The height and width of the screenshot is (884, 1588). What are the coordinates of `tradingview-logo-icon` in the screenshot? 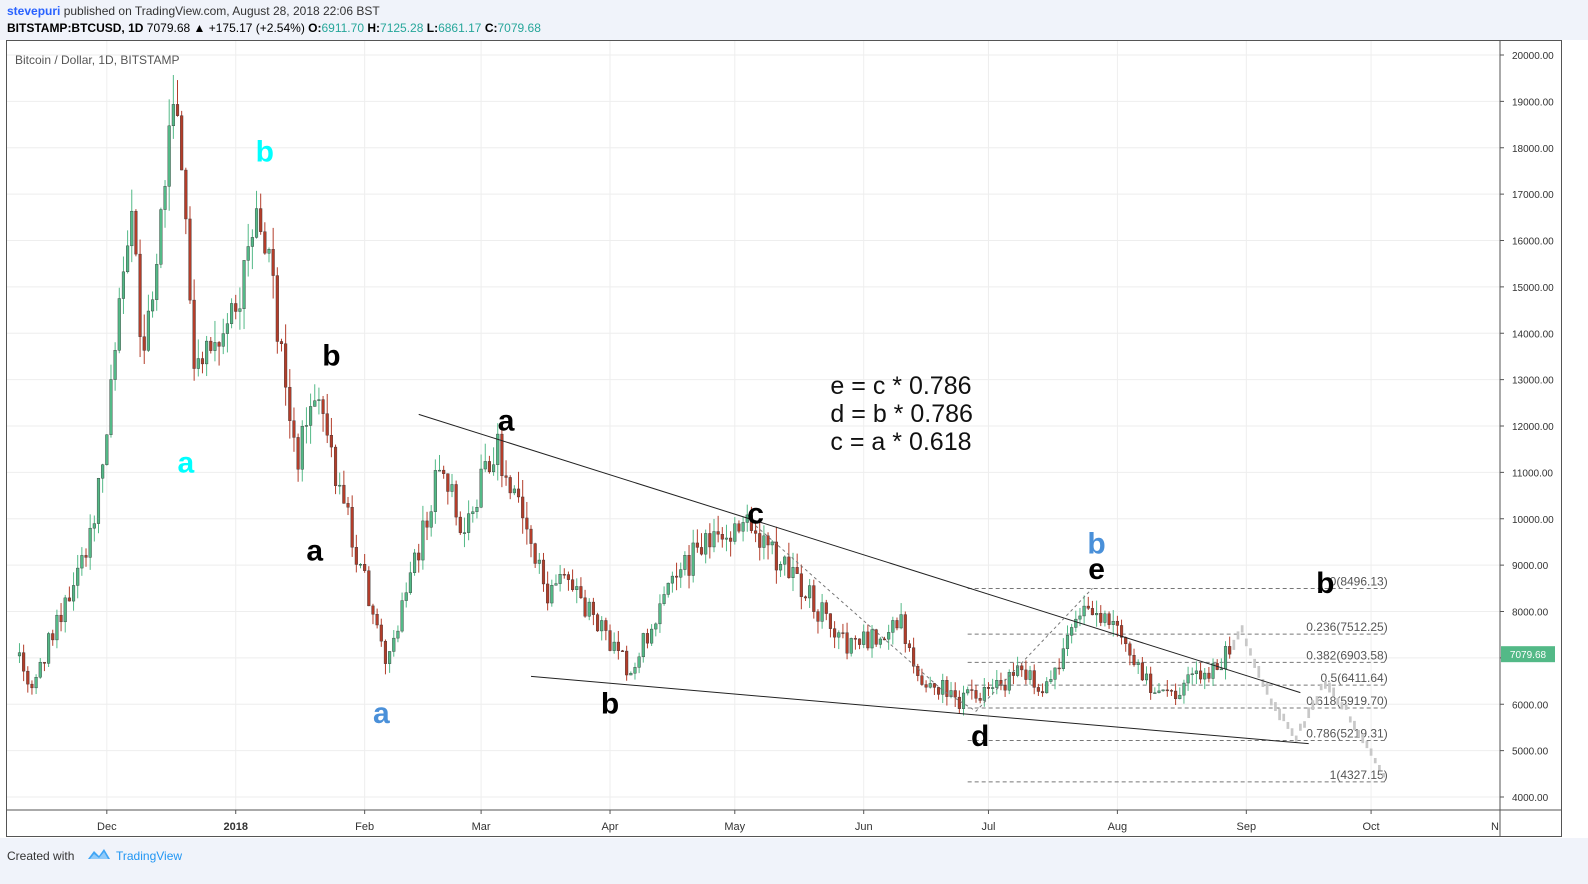 It's located at (99, 854).